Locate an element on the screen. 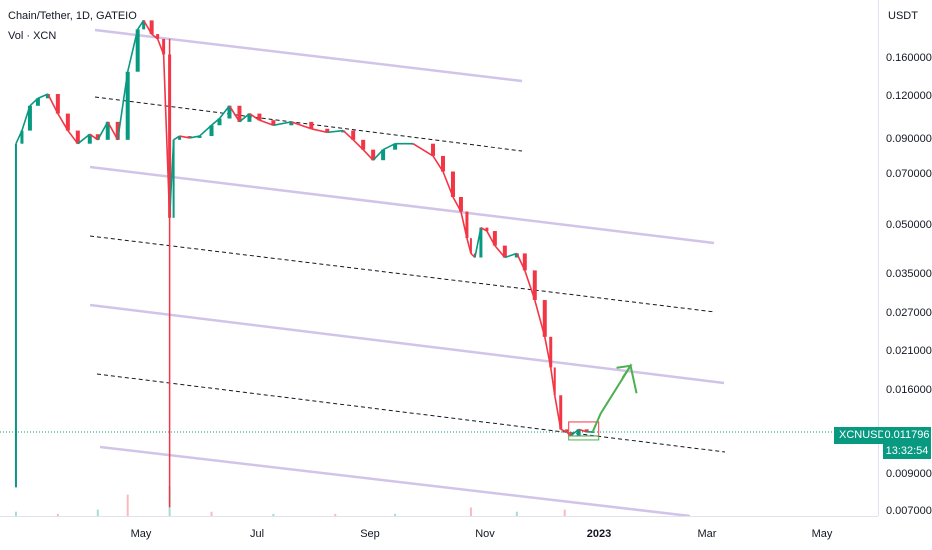  price-tick: 0.021000 is located at coordinates (909, 351).